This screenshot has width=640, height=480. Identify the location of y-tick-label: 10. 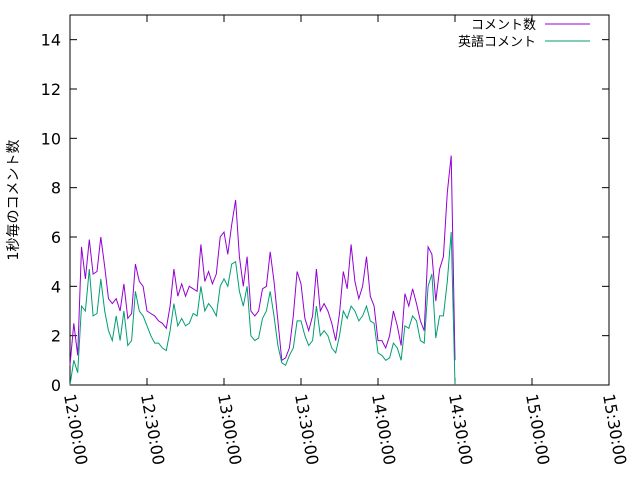
(51, 138).